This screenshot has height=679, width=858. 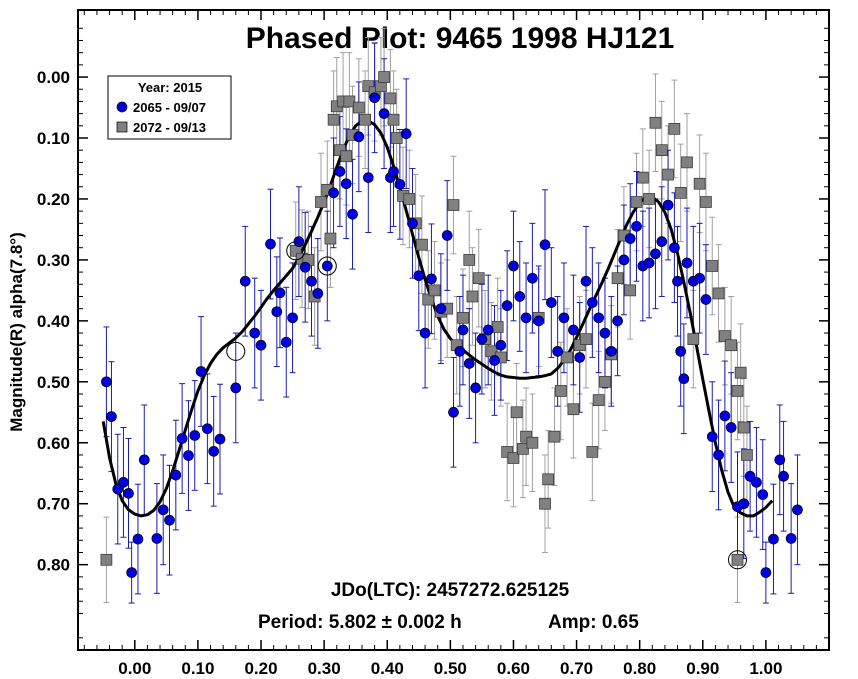 I want to click on legend-box, so click(x=169, y=107).